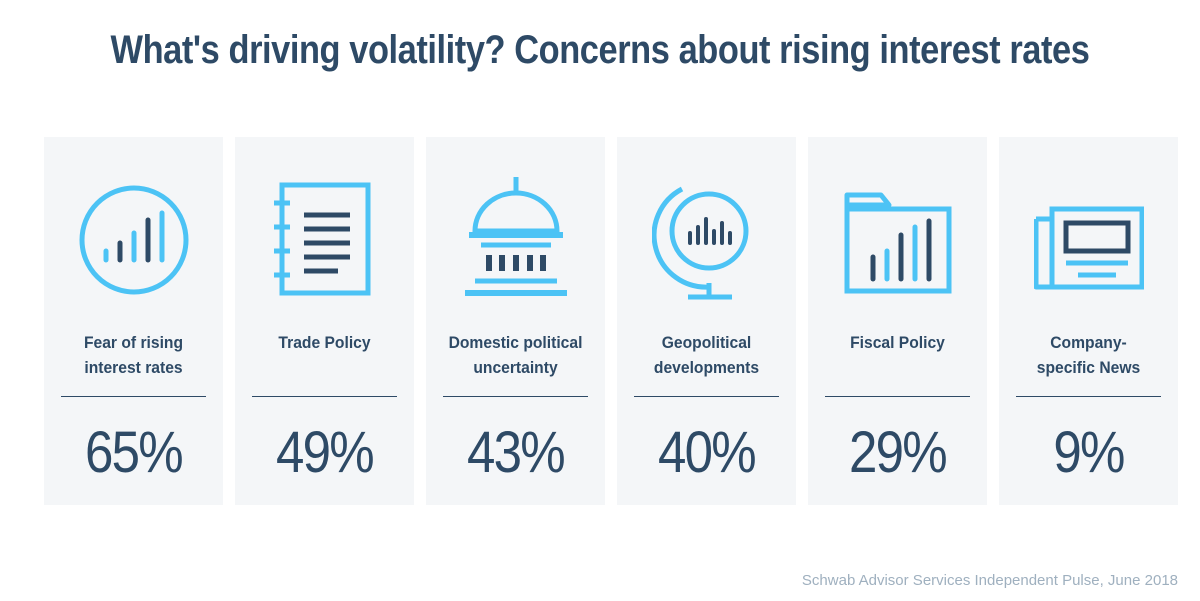  What do you see at coordinates (515, 321) in the screenshot?
I see `card-domestic-political: Domestic political uncertainty 43%` at bounding box center [515, 321].